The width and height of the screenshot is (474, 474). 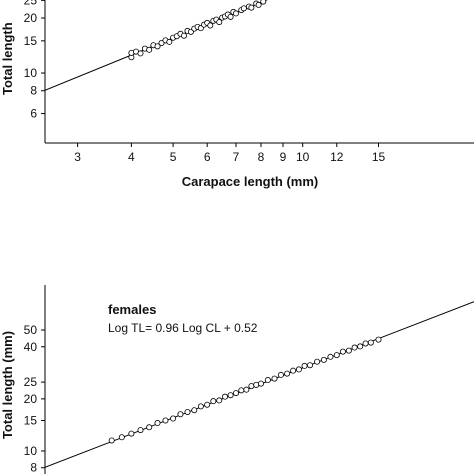 I want to click on plot-area, so click(x=156, y=45).